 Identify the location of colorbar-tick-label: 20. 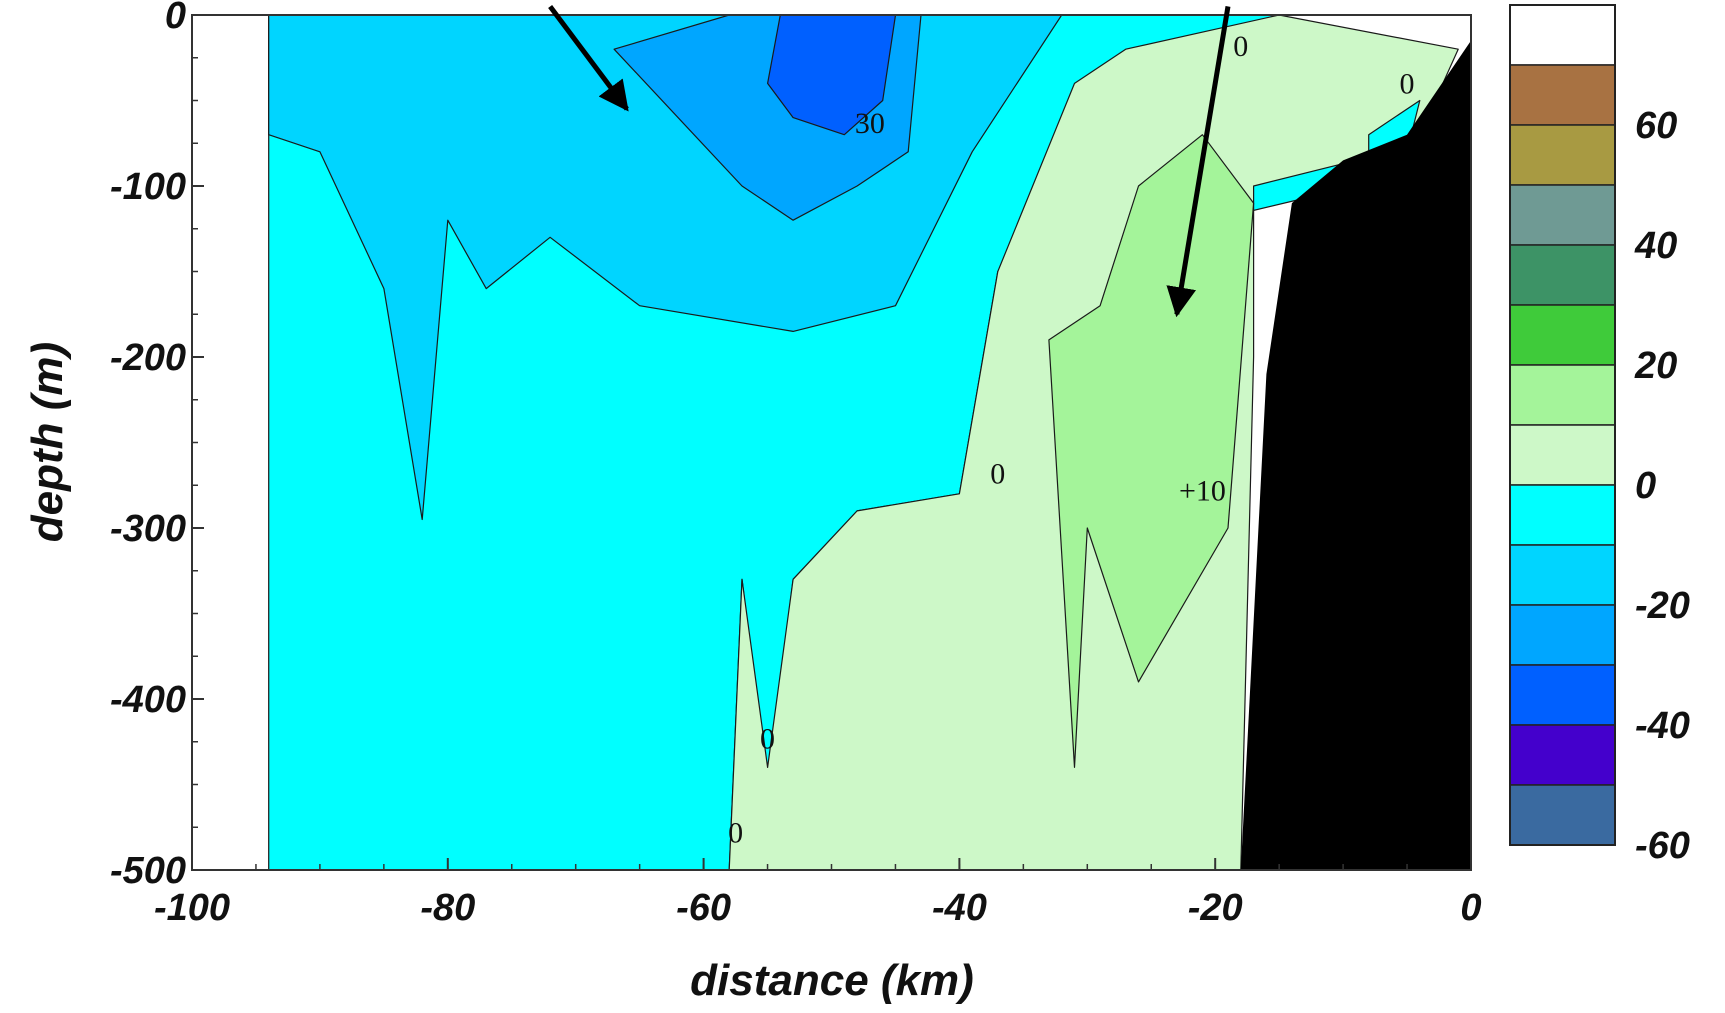
(1655, 366).